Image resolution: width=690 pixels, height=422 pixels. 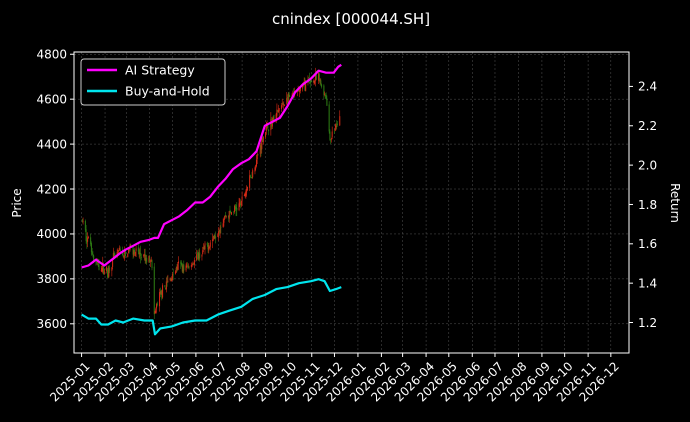 I want to click on y2-axis-label: Return, so click(x=675, y=203).